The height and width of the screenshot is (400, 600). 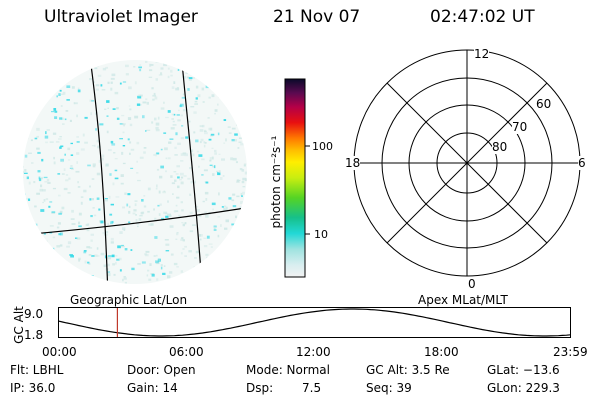 I want to click on colorbar-tick-100: 100, so click(x=322, y=146).